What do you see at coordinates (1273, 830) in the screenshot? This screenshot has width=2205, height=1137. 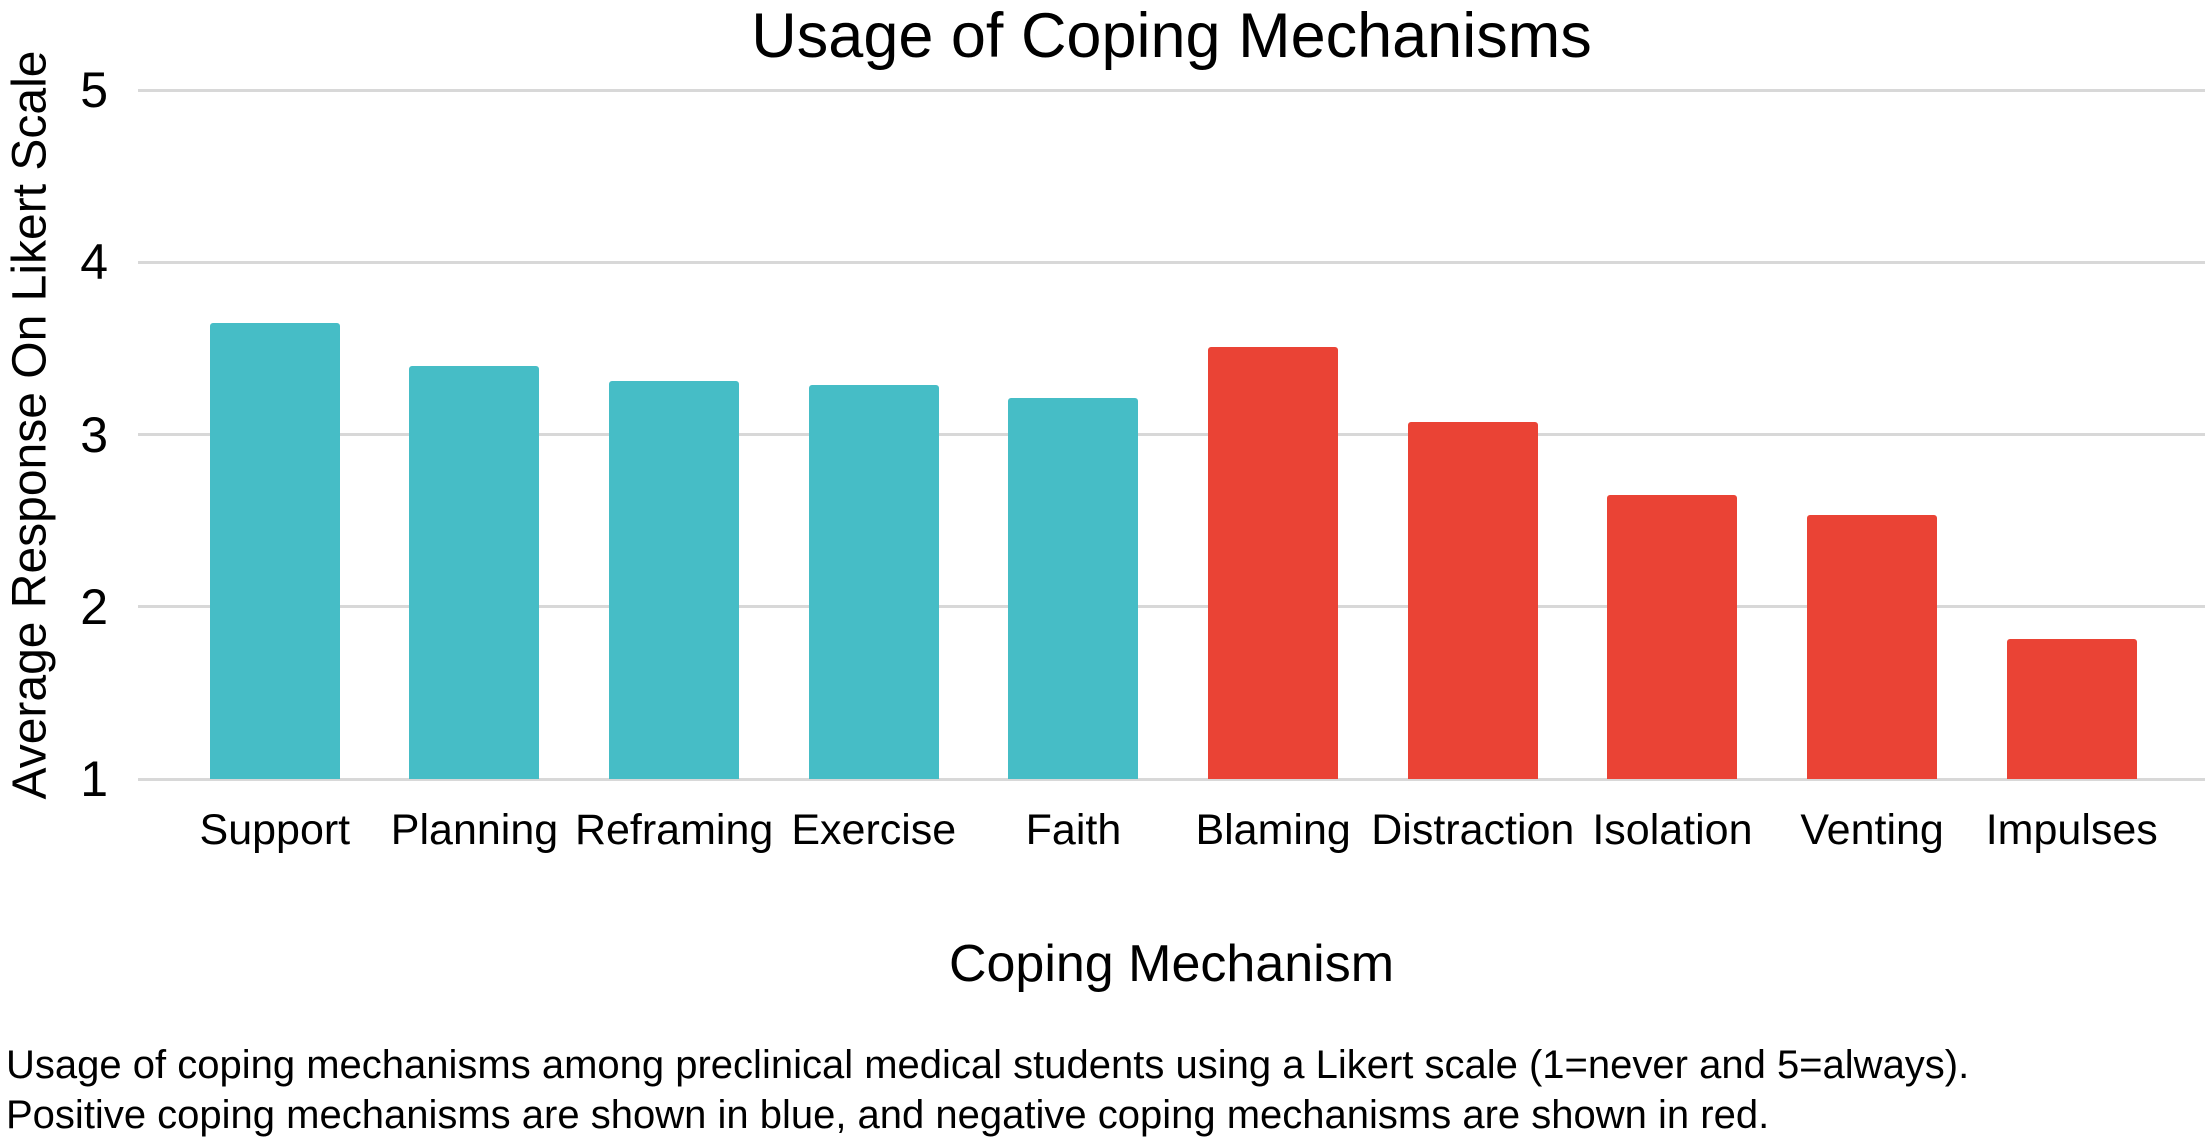 I see `x-tick-label-blaming: Blaming` at bounding box center [1273, 830].